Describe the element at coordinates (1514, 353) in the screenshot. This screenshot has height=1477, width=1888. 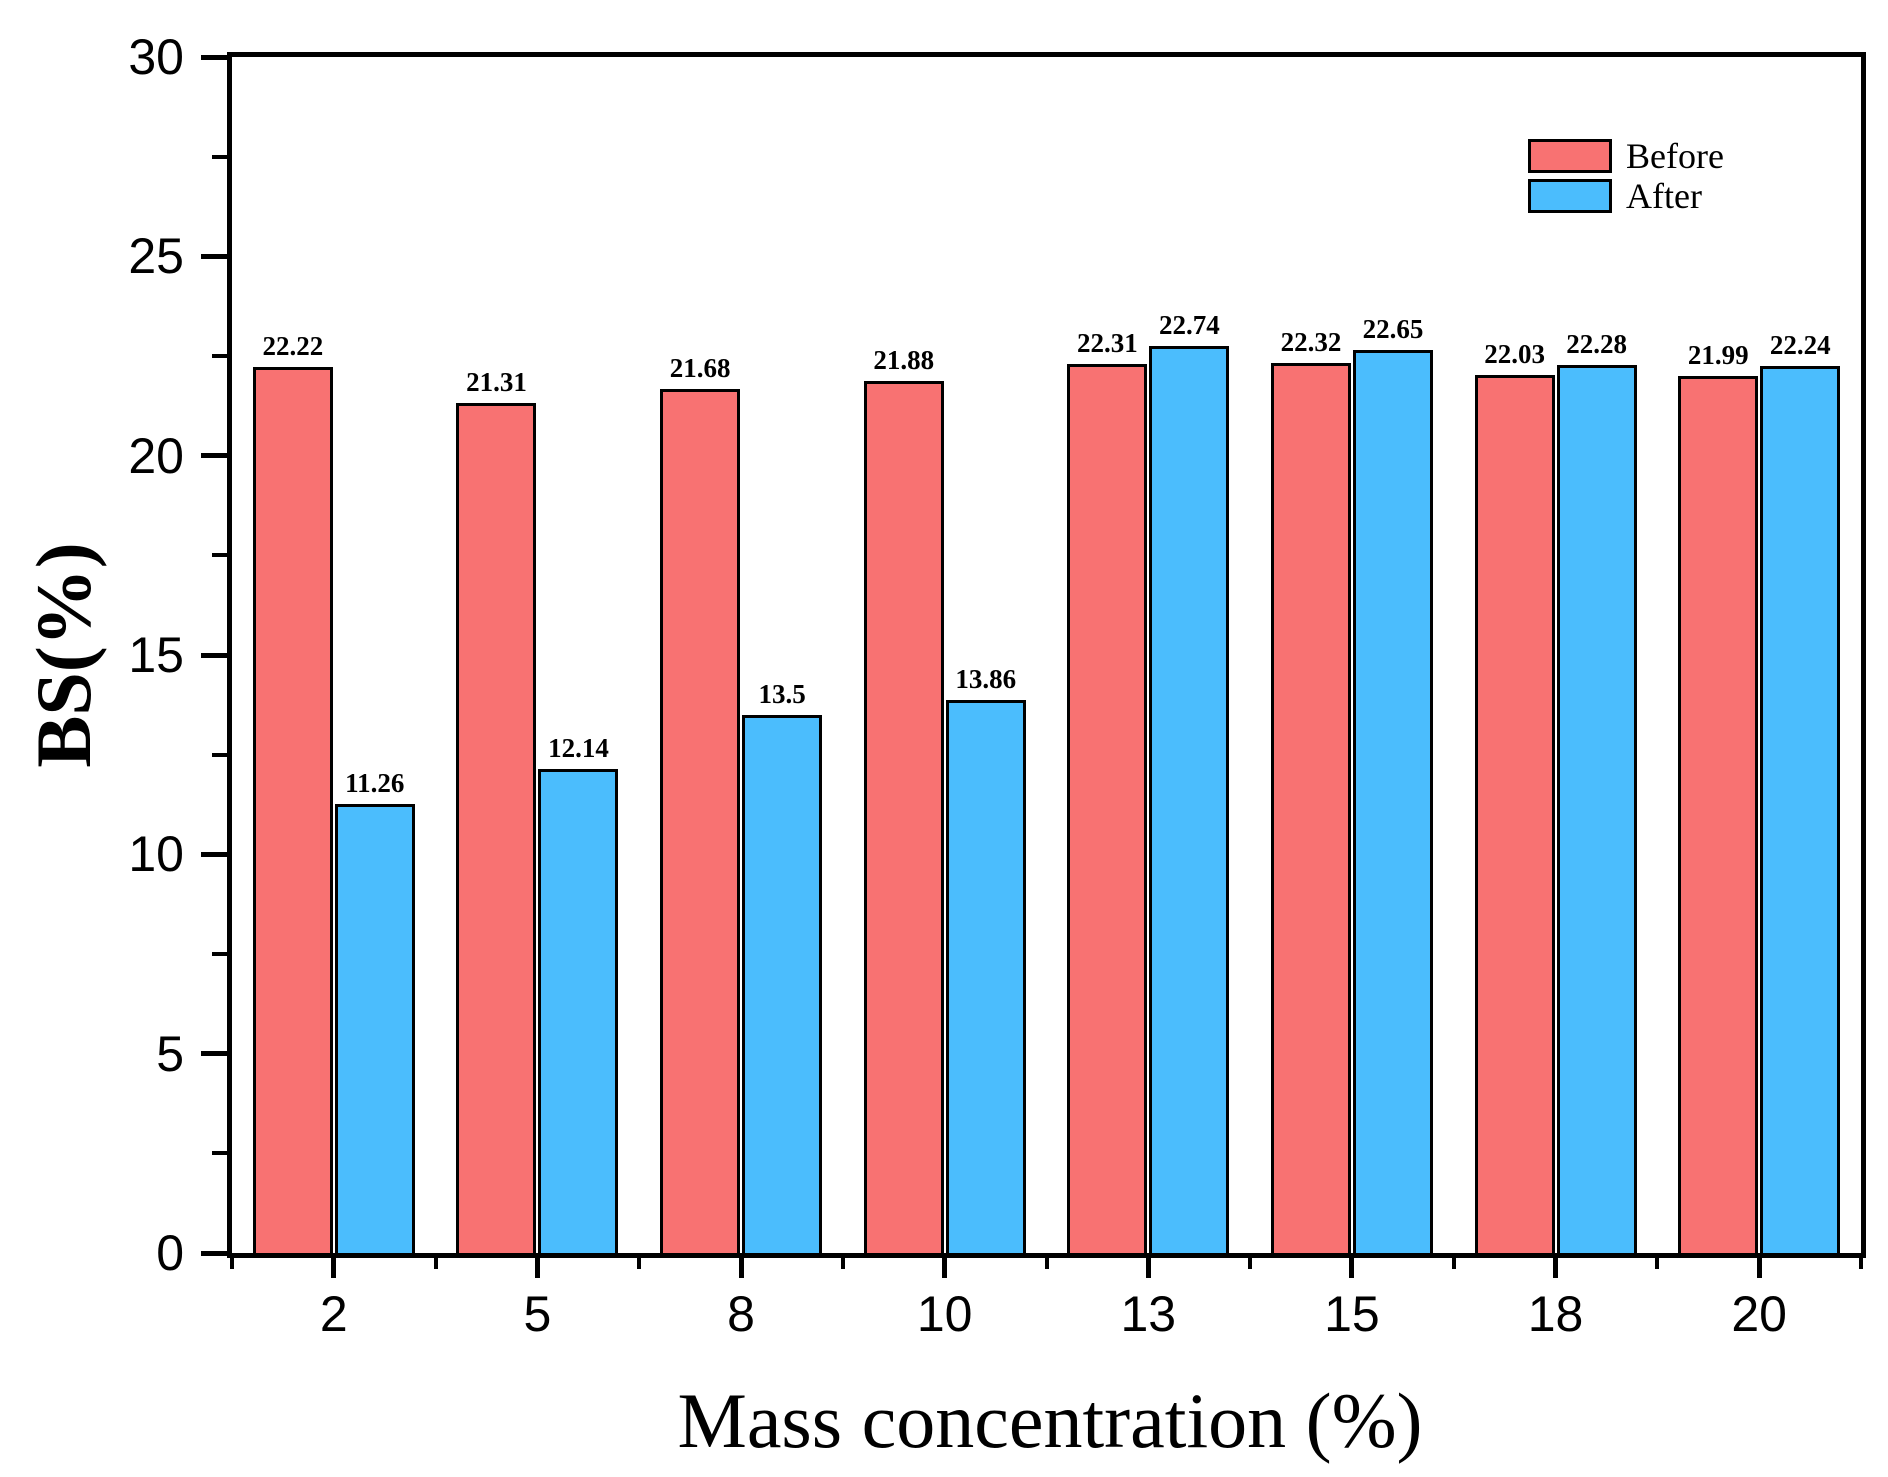
I see `value-label-before-18: 22.03` at that location.